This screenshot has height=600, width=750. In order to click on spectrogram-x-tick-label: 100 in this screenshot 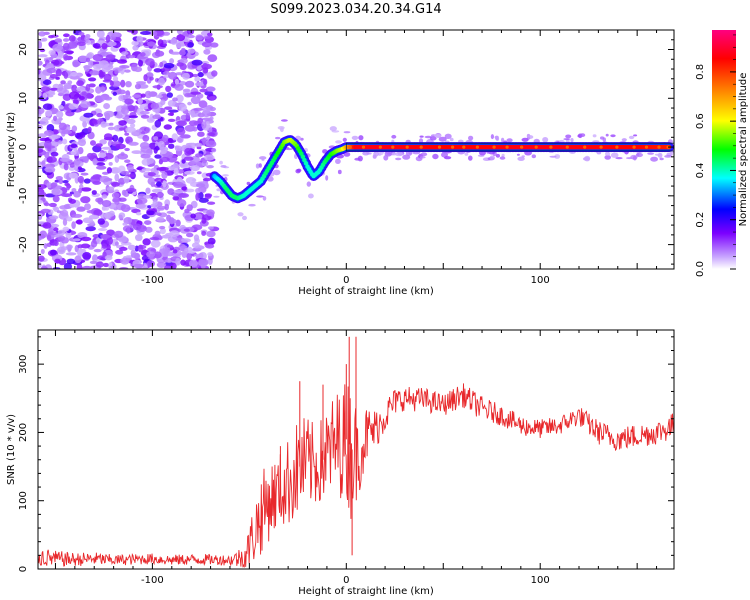, I will do `click(540, 280)`.